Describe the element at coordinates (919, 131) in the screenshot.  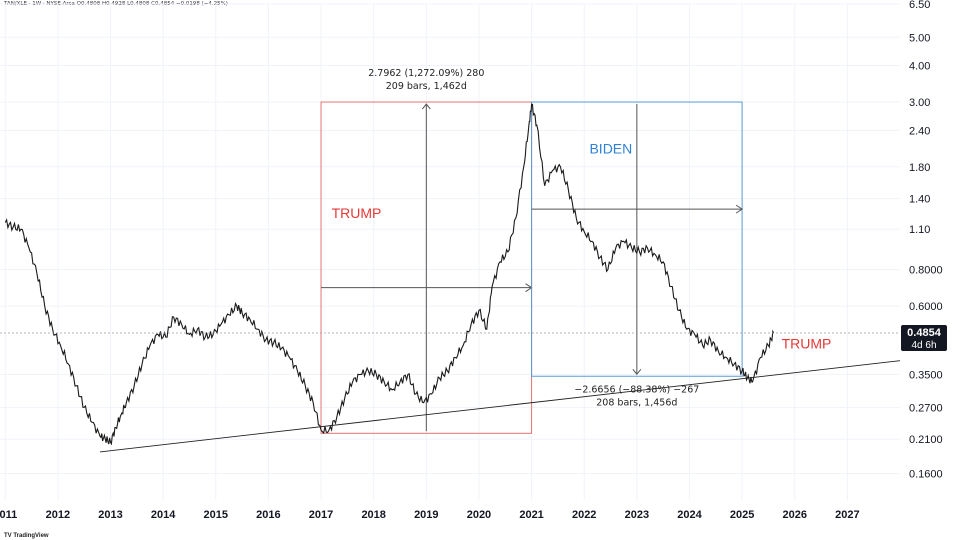
I see `y-tick-label: 2.40` at that location.